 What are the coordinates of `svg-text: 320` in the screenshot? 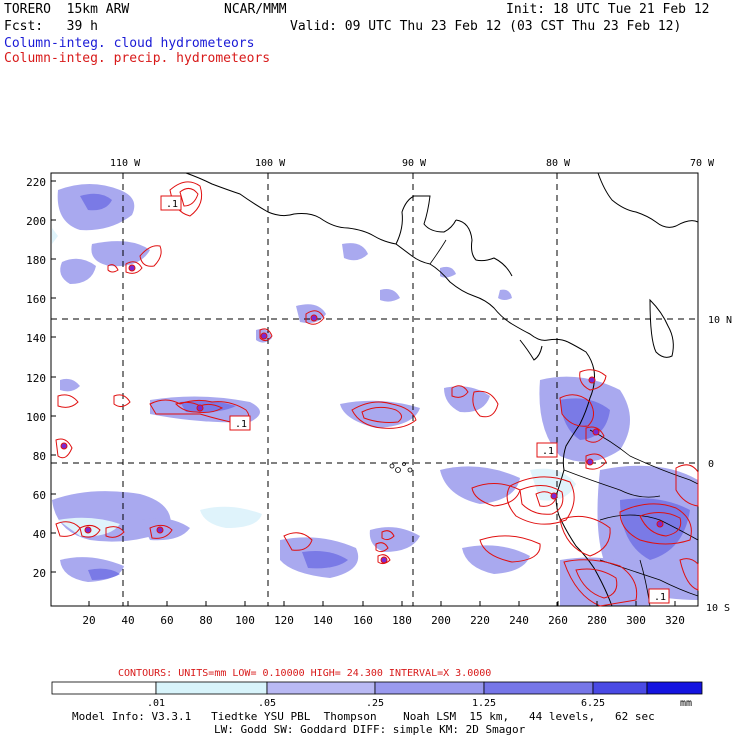 It's located at (675, 620).